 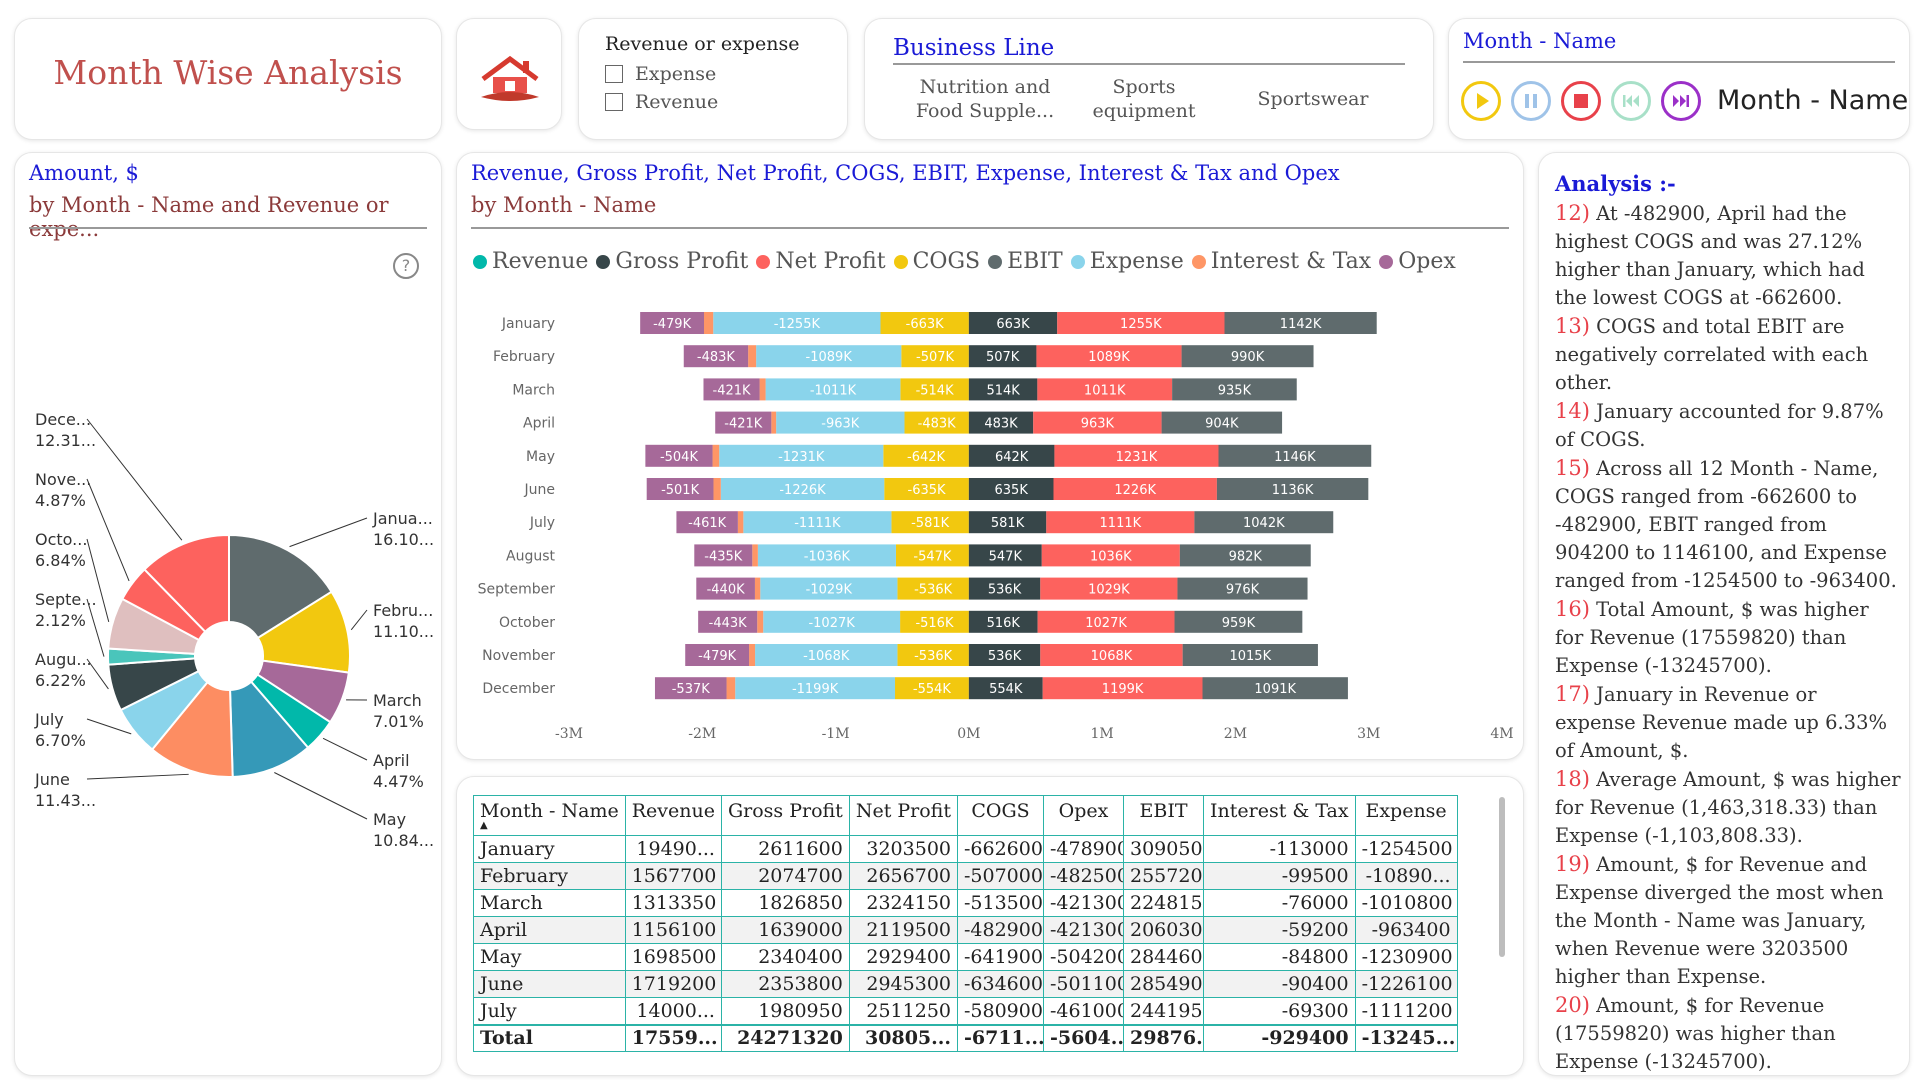 I want to click on column-header: Revenue, so click(x=673, y=815).